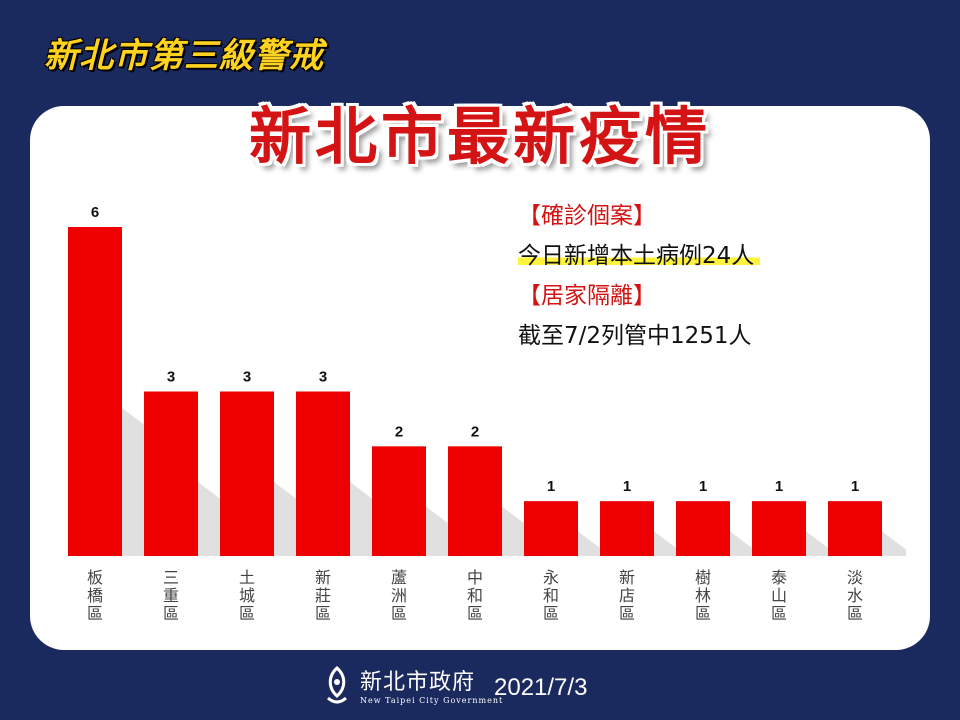 The height and width of the screenshot is (720, 960). What do you see at coordinates (171, 595) in the screenshot?
I see `category-label: 三重區` at bounding box center [171, 595].